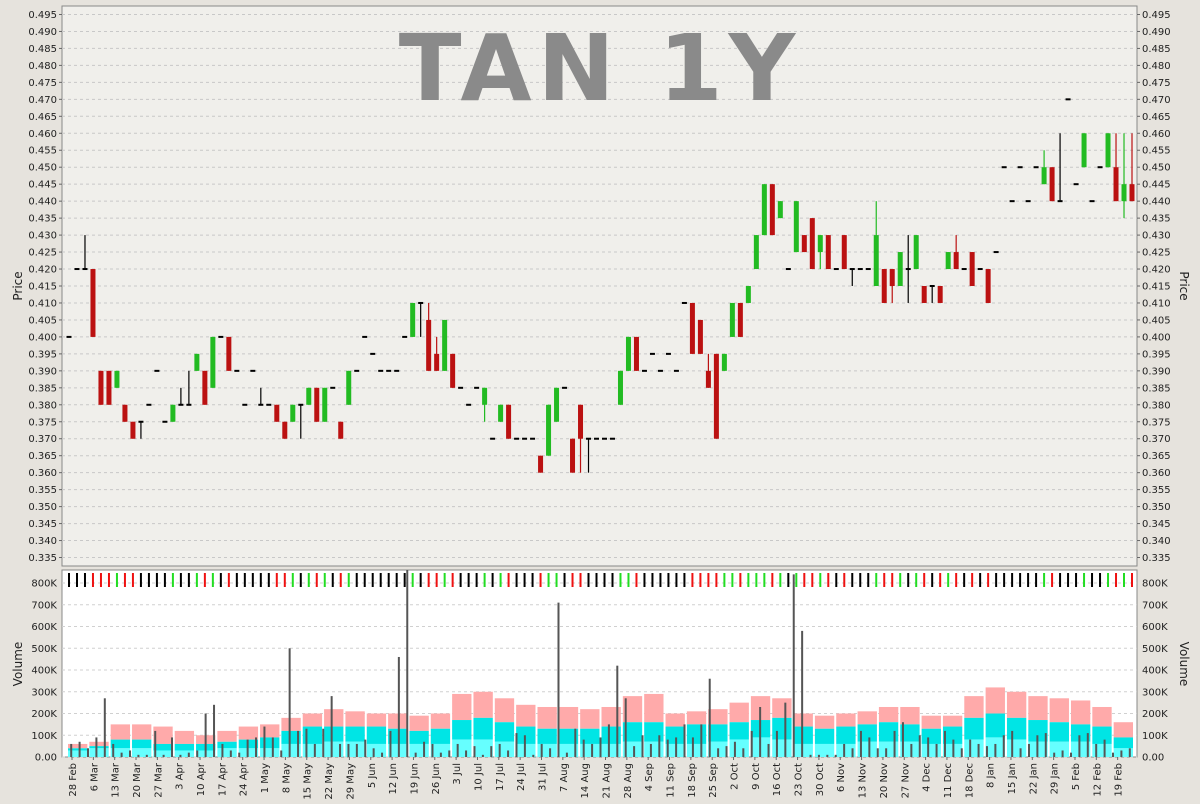  Describe the element at coordinates (1156, 456) in the screenshot. I see `price-tick-label-right: 0.365` at that location.